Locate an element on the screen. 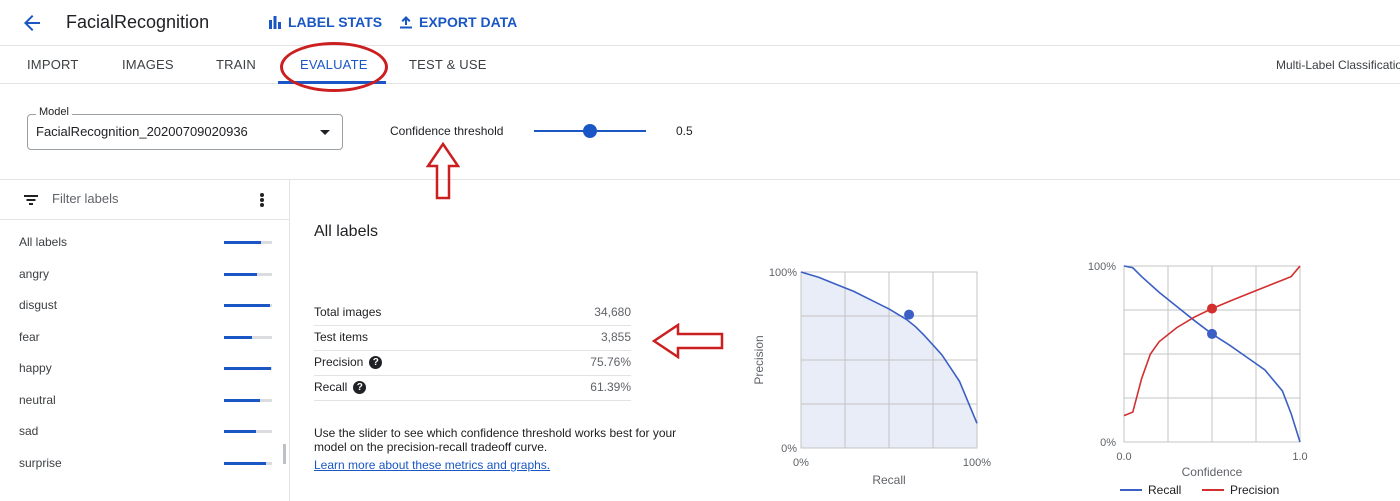 The height and width of the screenshot is (501, 1400). metric-row-test-items: Test items 3,855 is located at coordinates (472, 338).